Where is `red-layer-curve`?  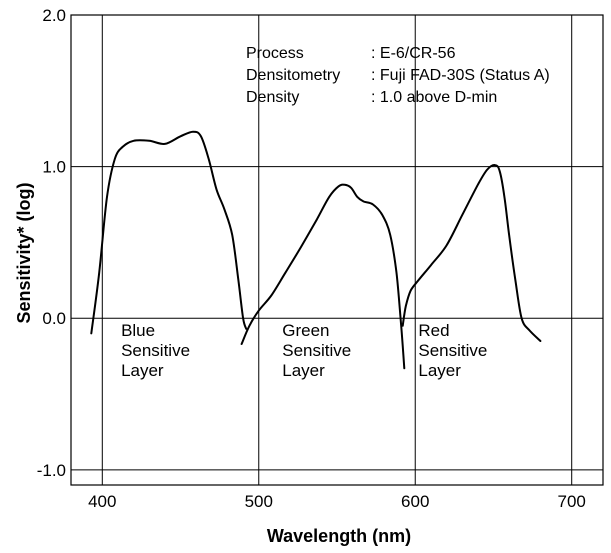
red-layer-curve is located at coordinates (471, 253).